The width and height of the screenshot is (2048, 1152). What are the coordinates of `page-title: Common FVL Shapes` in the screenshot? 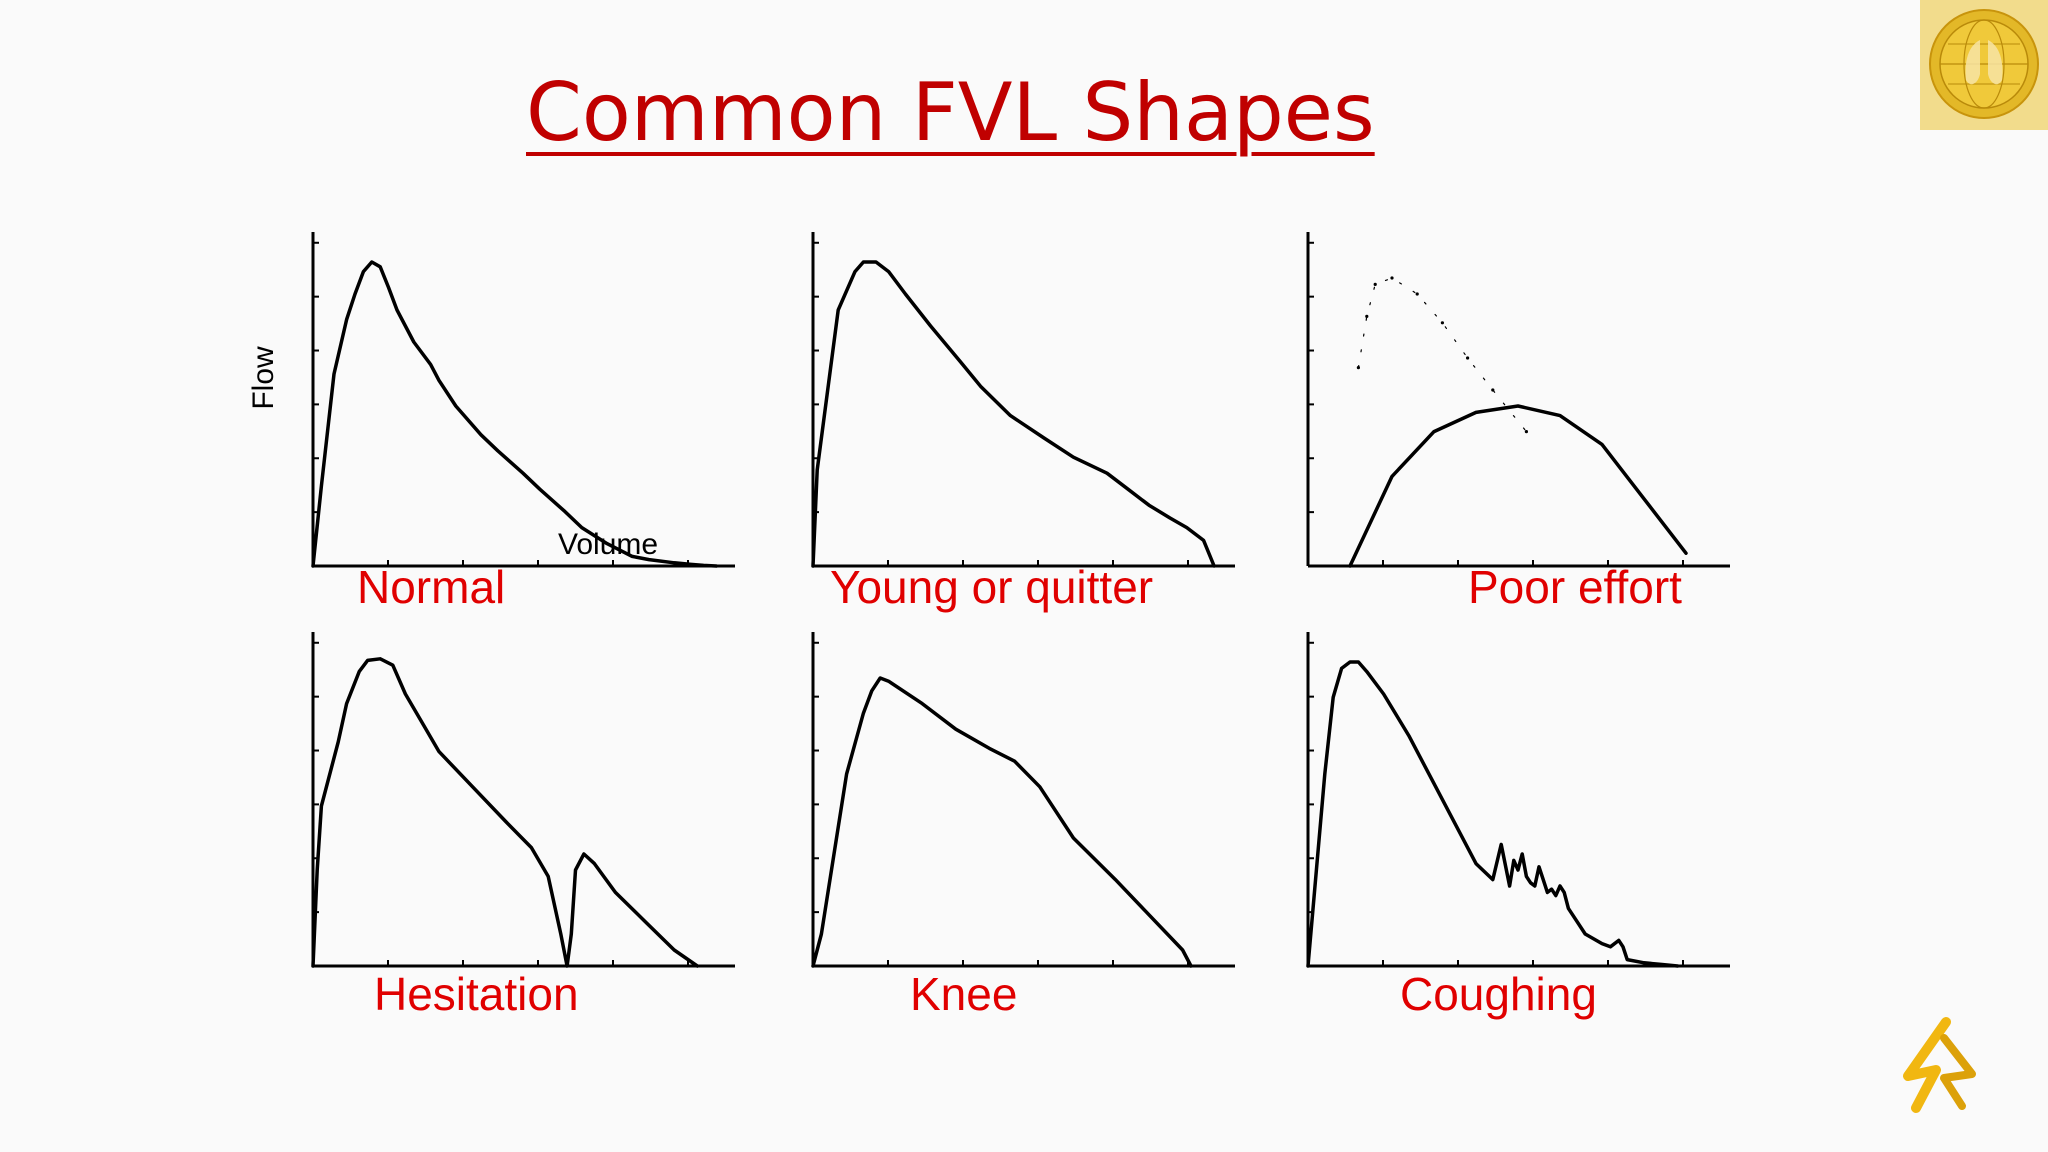 It's located at (950, 112).